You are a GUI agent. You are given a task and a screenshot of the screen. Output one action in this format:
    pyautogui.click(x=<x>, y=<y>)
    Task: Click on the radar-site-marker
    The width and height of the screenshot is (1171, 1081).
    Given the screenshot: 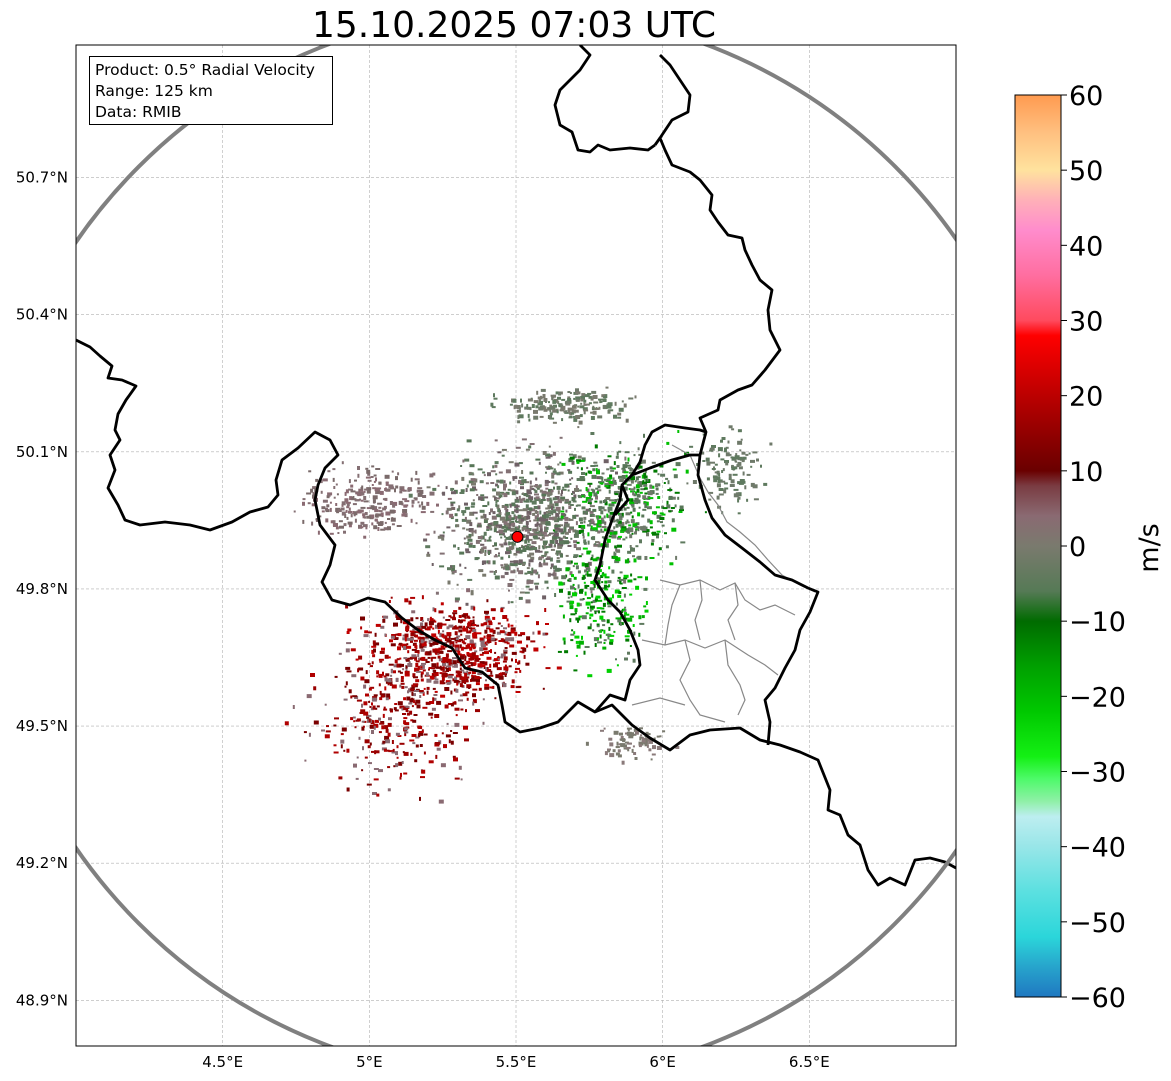 What is the action you would take?
    pyautogui.click(x=517, y=536)
    